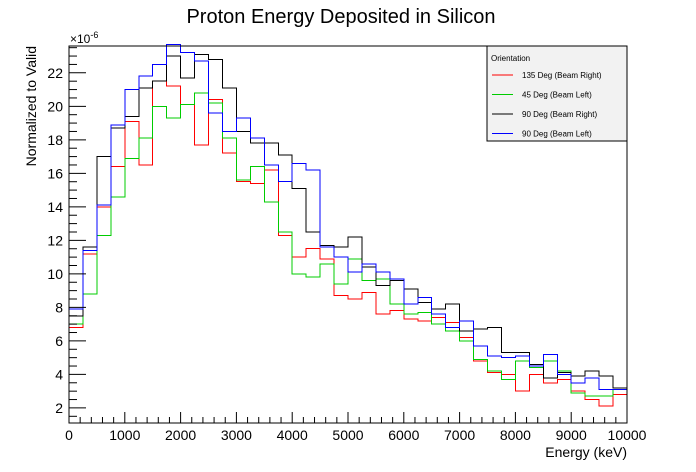 This screenshot has width=696, height=472. Describe the element at coordinates (55, 207) in the screenshot. I see `y-tick-label: 14` at that location.